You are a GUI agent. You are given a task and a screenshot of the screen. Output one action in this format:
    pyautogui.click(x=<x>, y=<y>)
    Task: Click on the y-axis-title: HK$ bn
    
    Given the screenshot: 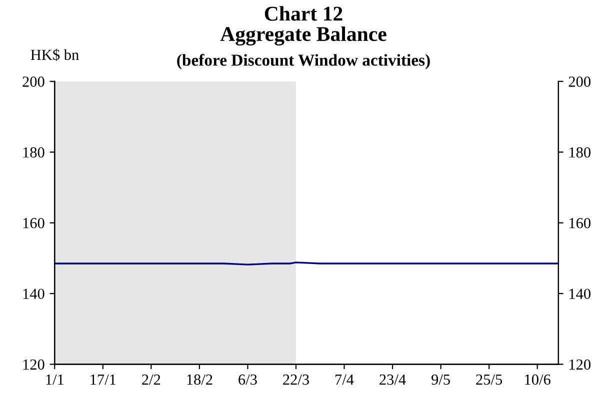 What is the action you would take?
    pyautogui.click(x=54, y=54)
    